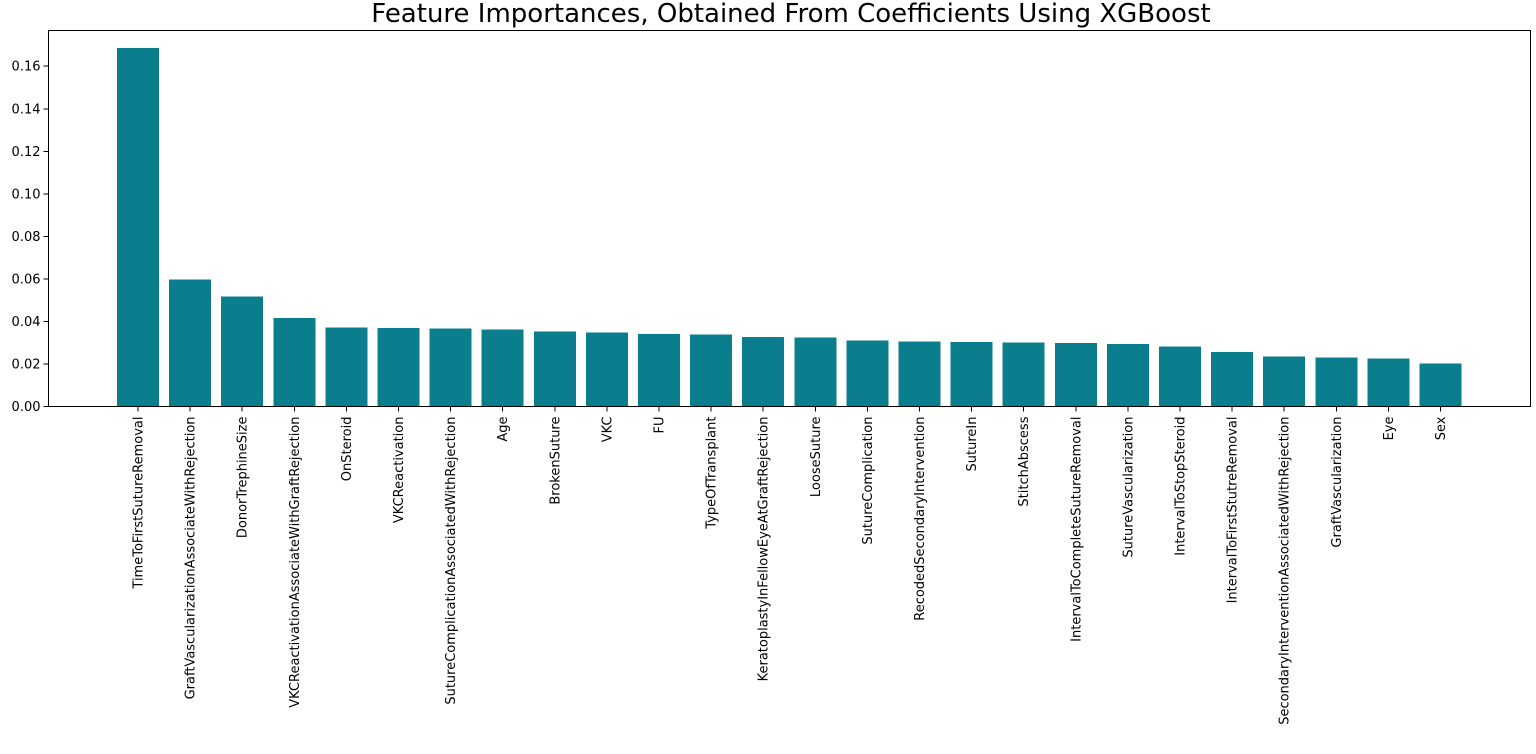  Describe the element at coordinates (242, 351) in the screenshot. I see `bar-DonorTrephineSize` at that location.